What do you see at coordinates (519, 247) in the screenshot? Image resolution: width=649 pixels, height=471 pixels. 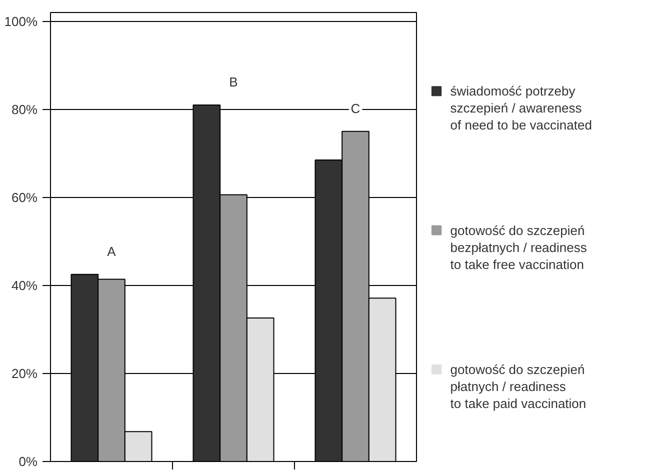 I see `legend-label: gotowość do szczepień bezpłatnych / readiness to take free vaccination` at bounding box center [519, 247].